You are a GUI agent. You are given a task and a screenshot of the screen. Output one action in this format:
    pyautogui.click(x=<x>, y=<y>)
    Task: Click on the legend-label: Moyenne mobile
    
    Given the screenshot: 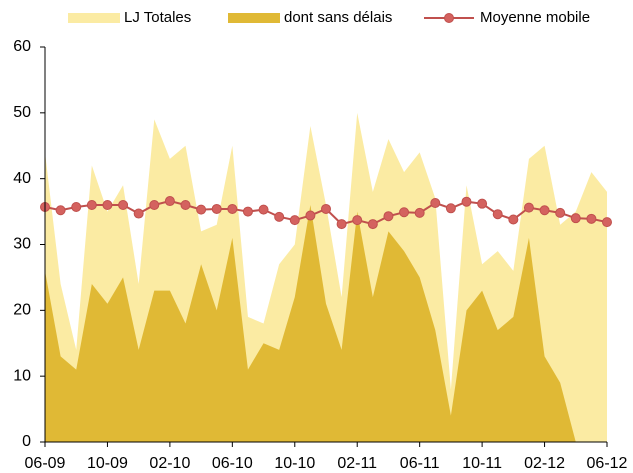 What is the action you would take?
    pyautogui.click(x=535, y=17)
    